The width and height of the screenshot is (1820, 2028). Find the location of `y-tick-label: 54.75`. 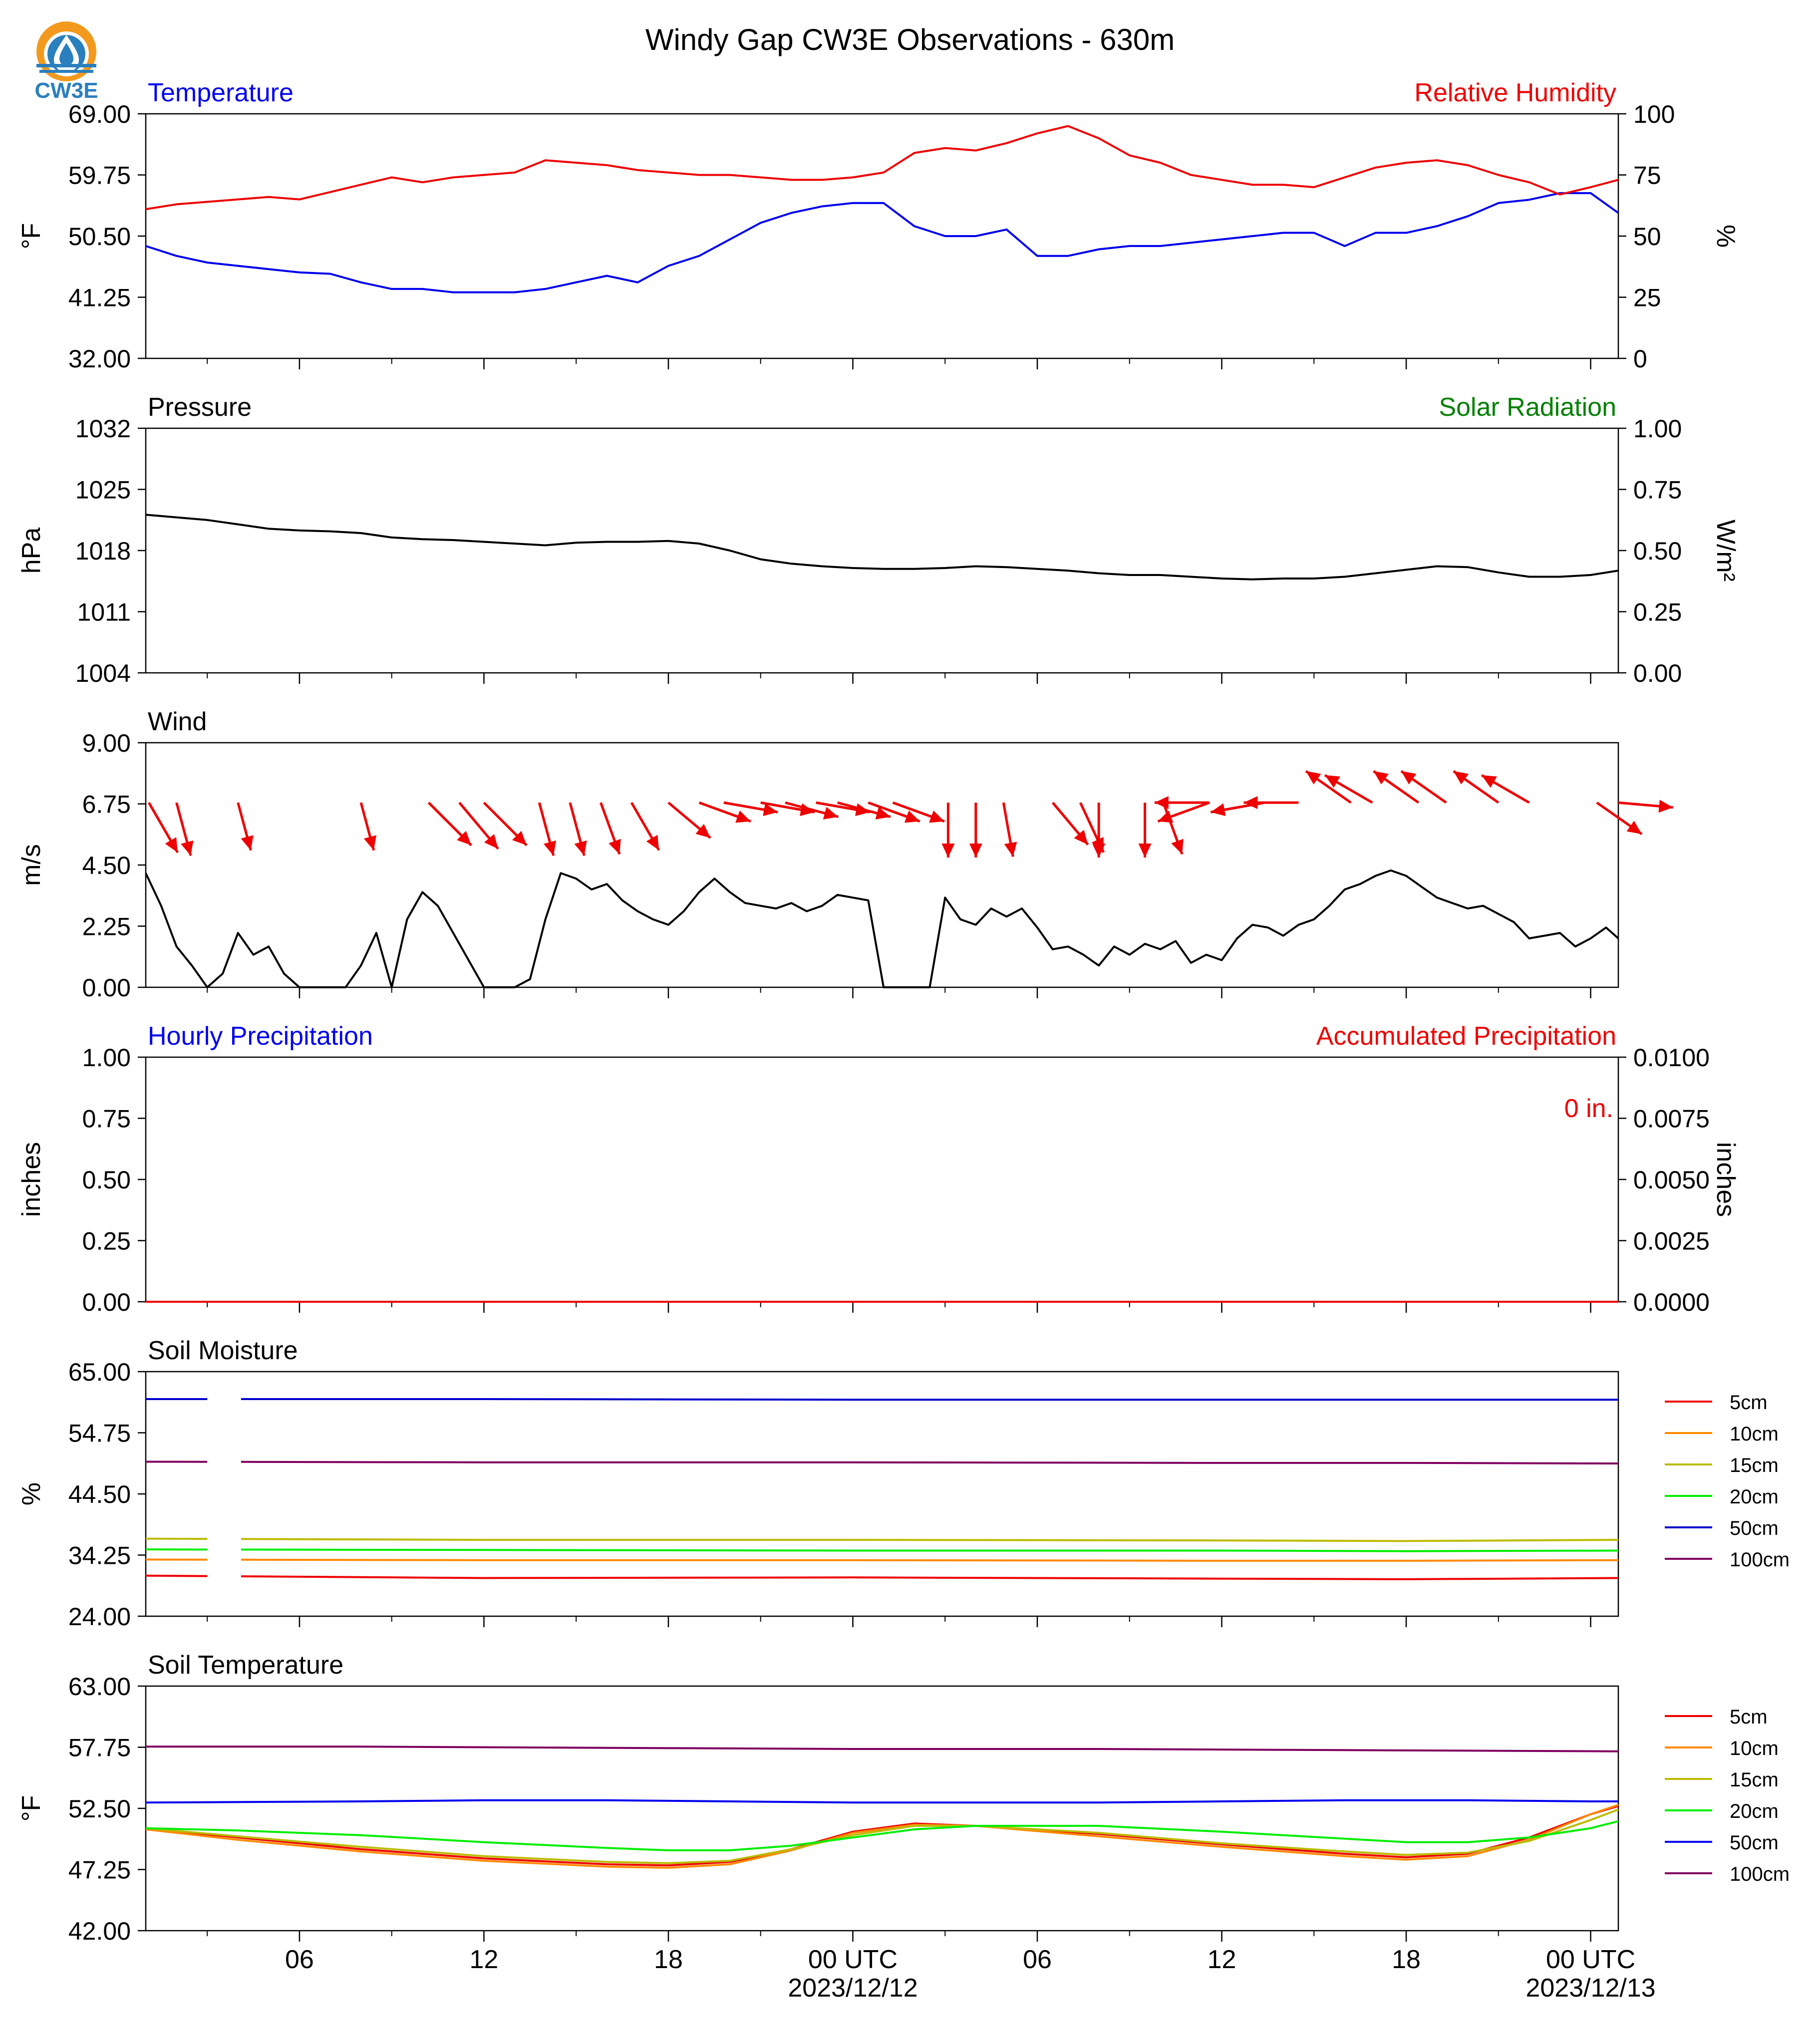

y-tick-label: 54.75 is located at coordinates (99, 1434).